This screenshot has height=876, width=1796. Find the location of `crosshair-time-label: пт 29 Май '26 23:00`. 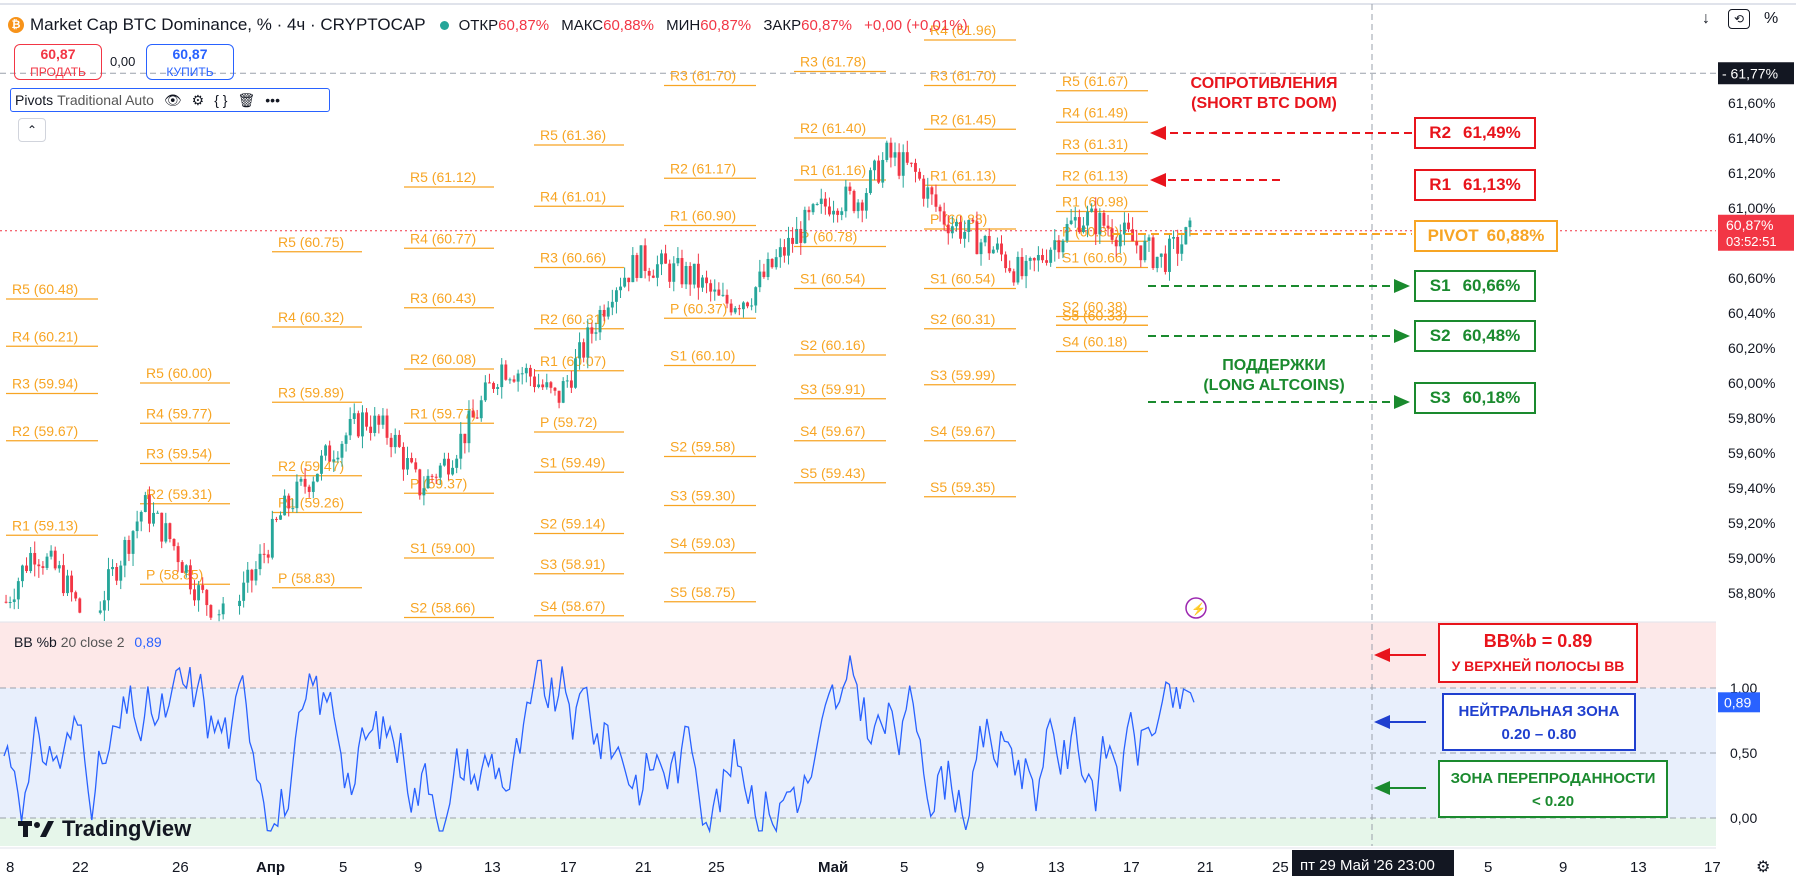

crosshair-time-label: пт 29 Май '26 23:00 is located at coordinates (1367, 865).